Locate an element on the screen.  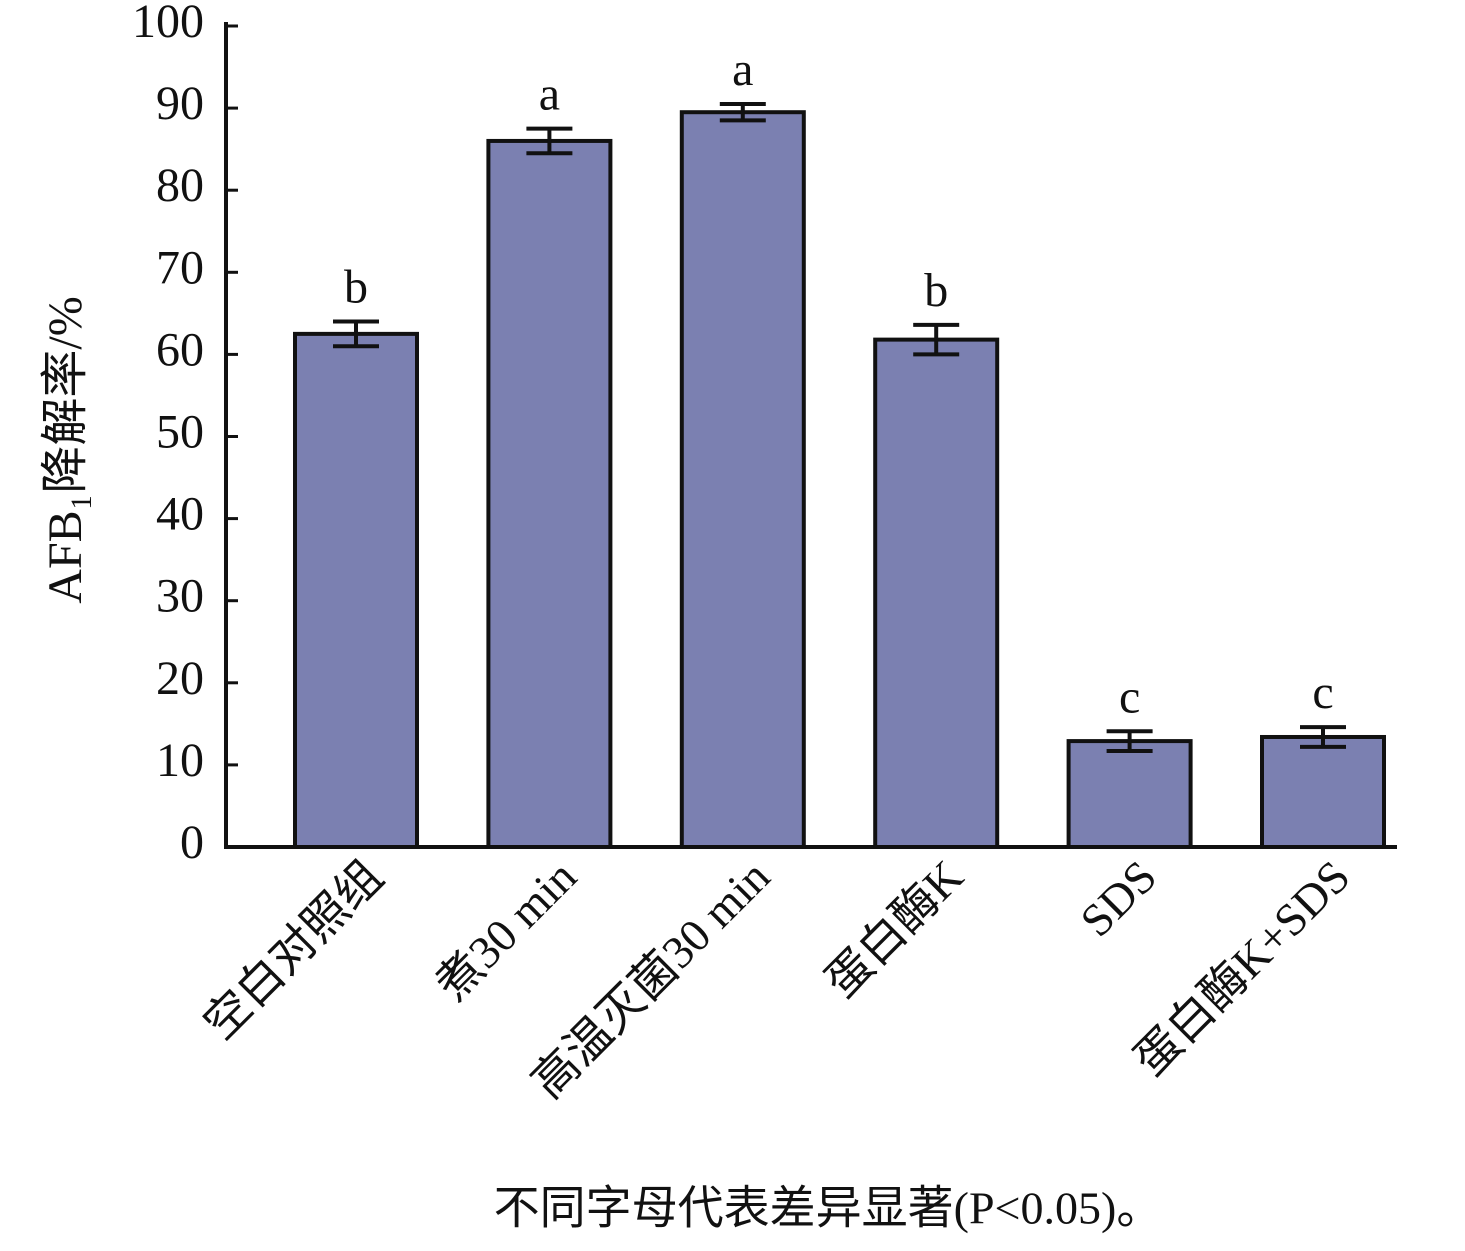
footnote: 不同字母代表差异显著(P<0.05)。 is located at coordinates (828, 1208).